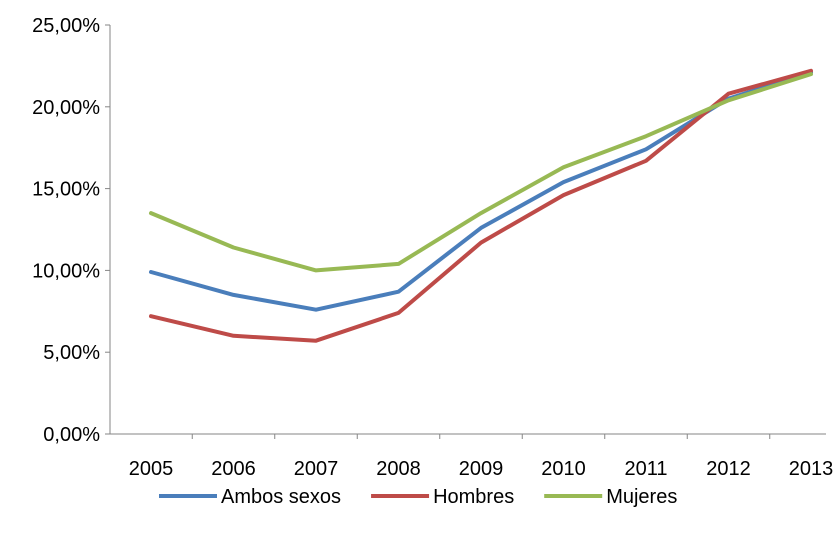 Image resolution: width=840 pixels, height=535 pixels. Describe the element at coordinates (398, 469) in the screenshot. I see `x-tick-label: 2008` at that location.